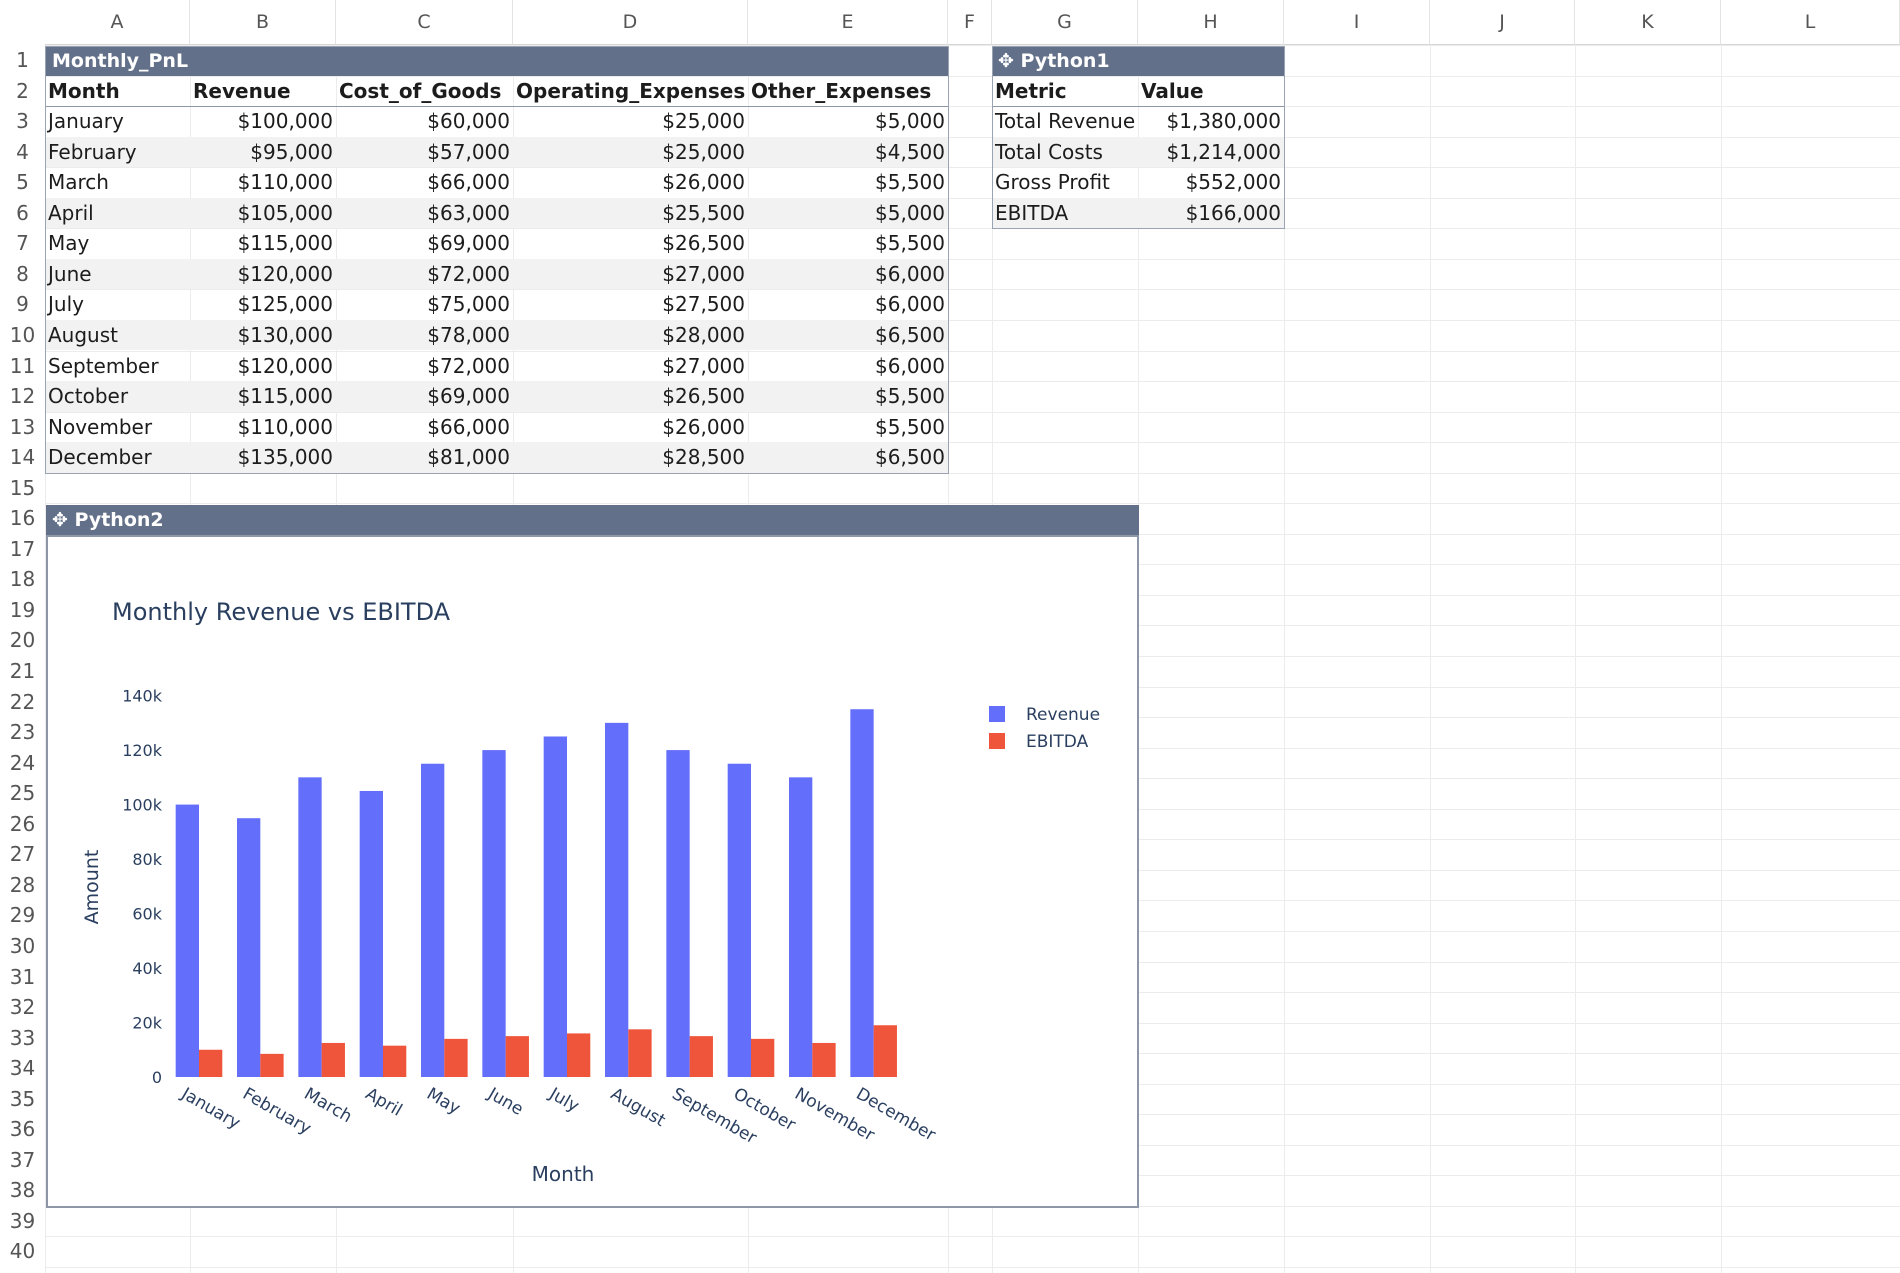 This screenshot has height=1273, width=1900. I want to click on pnl-cell: May, so click(69, 243).